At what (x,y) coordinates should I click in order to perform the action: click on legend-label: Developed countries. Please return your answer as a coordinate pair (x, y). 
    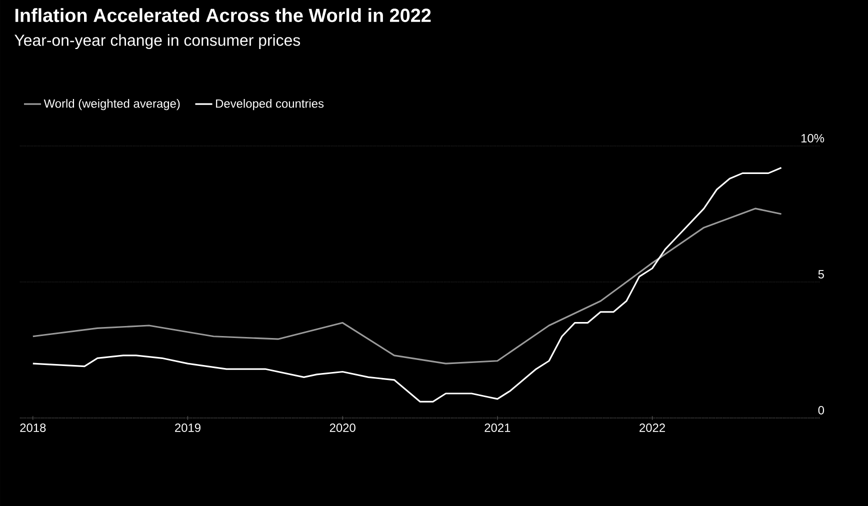
    Looking at the image, I should click on (270, 104).